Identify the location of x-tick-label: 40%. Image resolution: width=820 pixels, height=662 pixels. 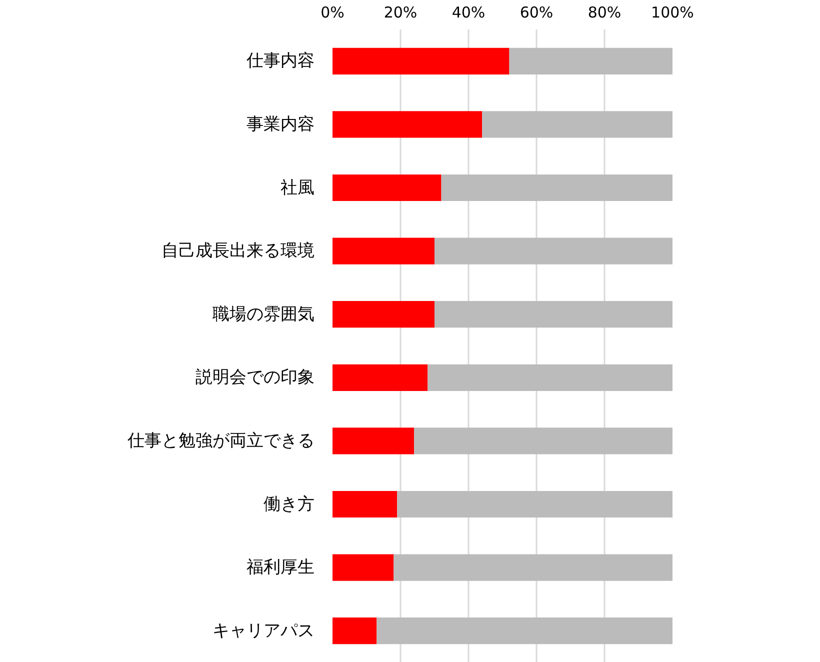
(469, 13).